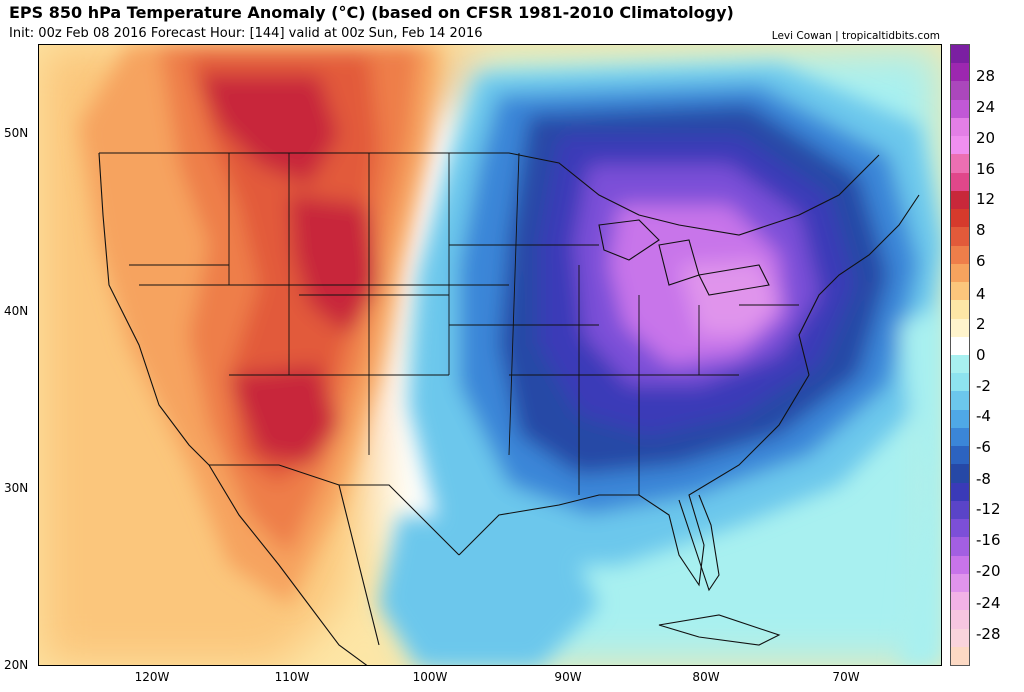 Image resolution: width=1024 pixels, height=692 pixels. Describe the element at coordinates (983, 479) in the screenshot. I see `colorbar-tick-label: -8` at that location.